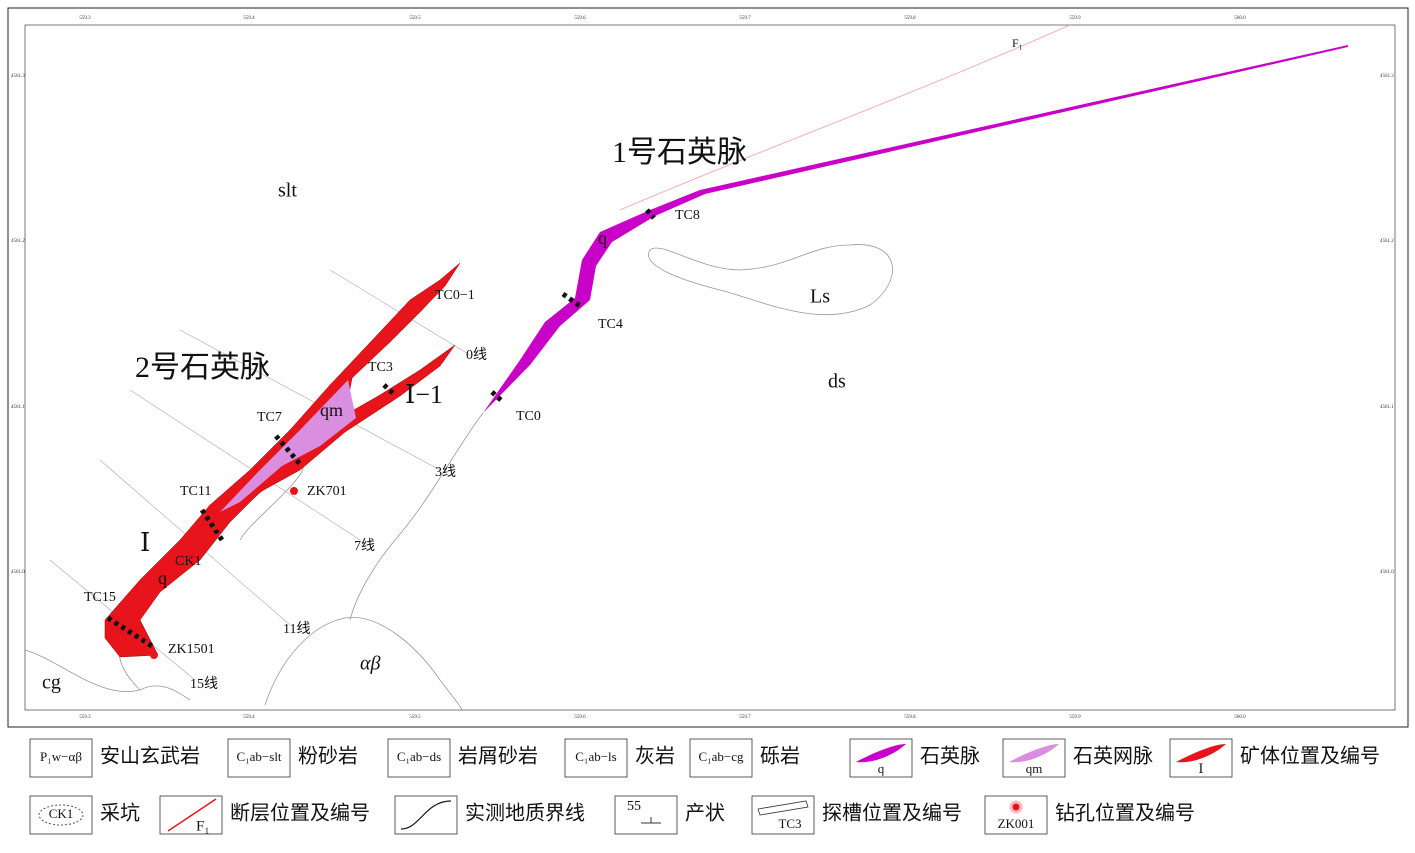  What do you see at coordinates (1240, 18) in the screenshot?
I see `coord-label: 560.0` at bounding box center [1240, 18].